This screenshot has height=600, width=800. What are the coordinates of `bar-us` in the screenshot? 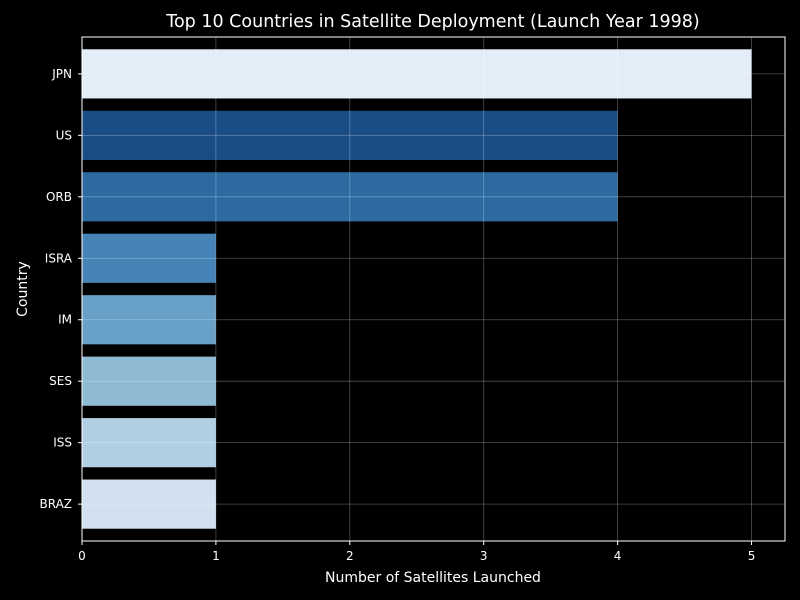 It's located at (350, 135).